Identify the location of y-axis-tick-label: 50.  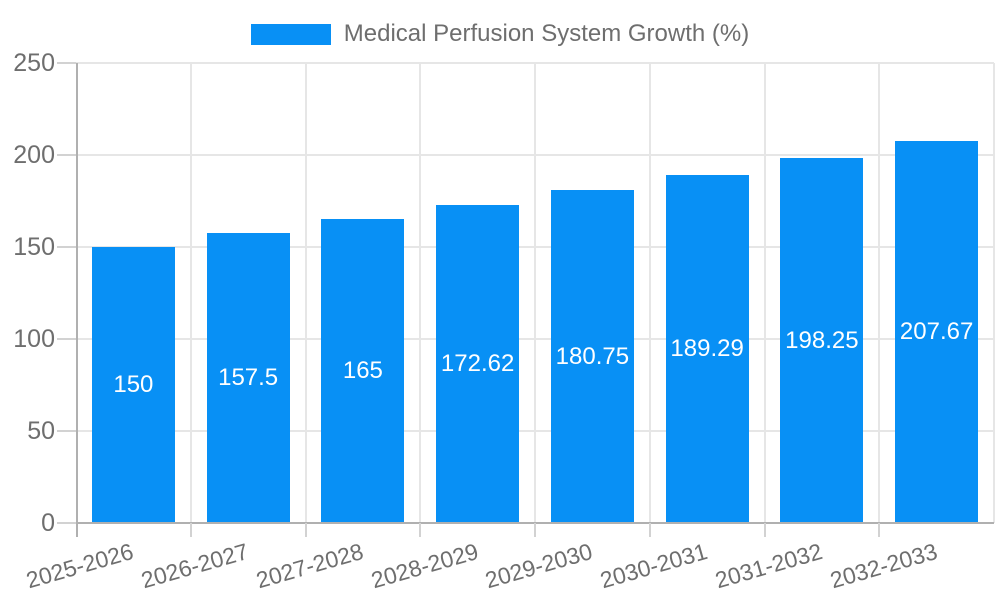
(41, 431).